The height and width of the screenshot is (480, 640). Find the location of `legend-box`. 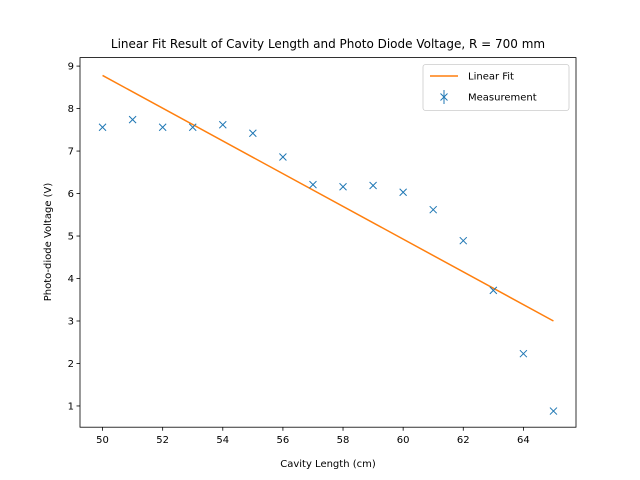

legend-box is located at coordinates (496, 87).